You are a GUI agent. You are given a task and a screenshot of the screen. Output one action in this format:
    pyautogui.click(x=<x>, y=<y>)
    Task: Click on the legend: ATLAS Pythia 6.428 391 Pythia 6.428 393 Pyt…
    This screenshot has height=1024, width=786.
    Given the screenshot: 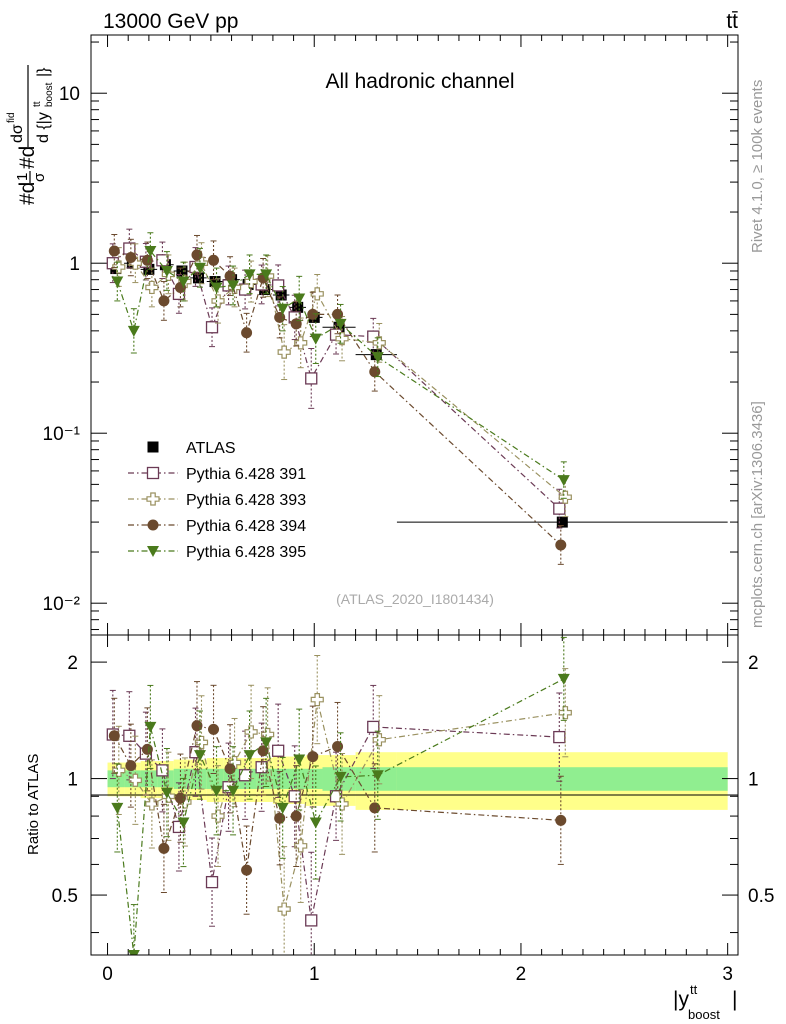 What is the action you would take?
    pyautogui.click(x=217, y=500)
    